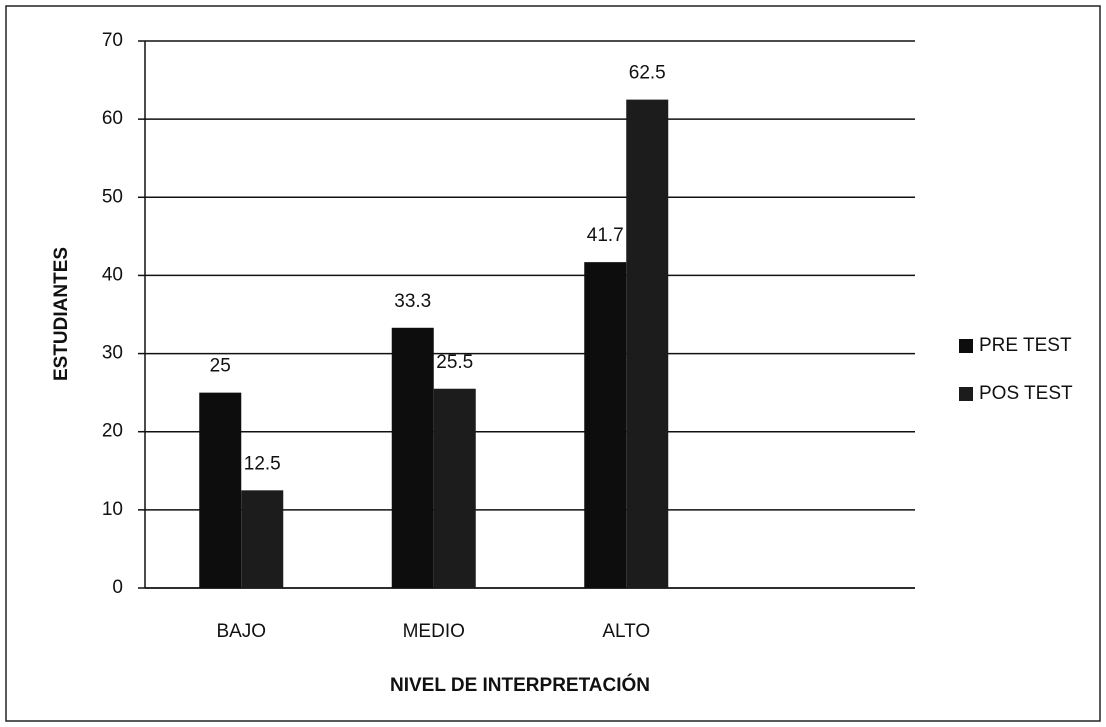  I want to click on data-label: 33.3, so click(412, 301).